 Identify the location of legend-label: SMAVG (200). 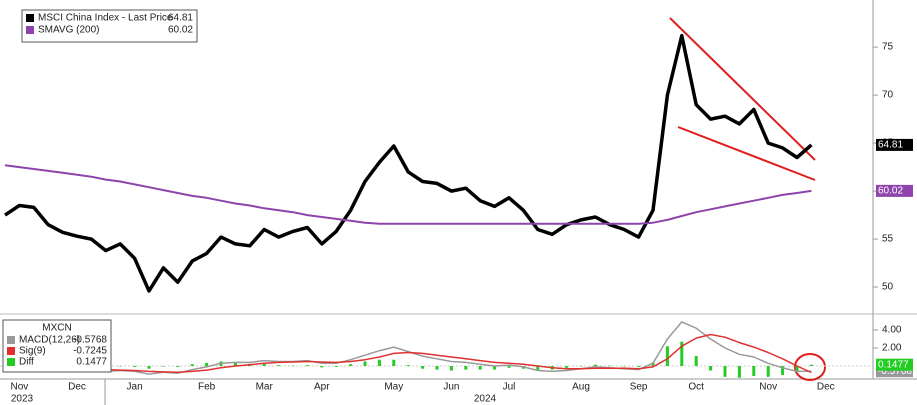
(69, 30).